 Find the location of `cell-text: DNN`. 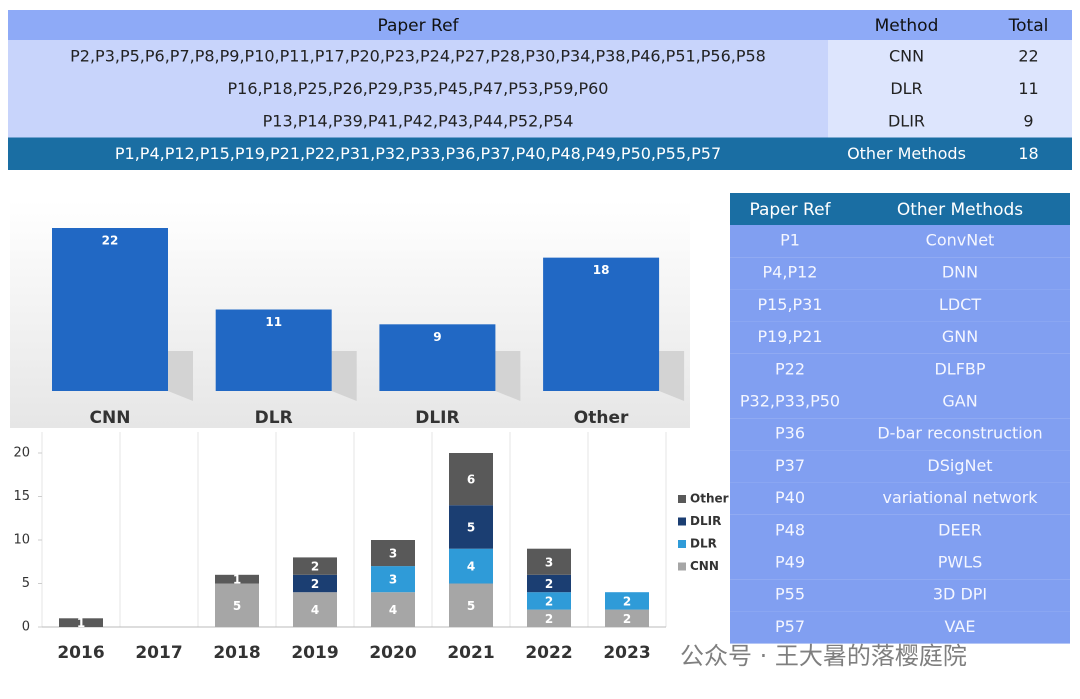

cell-text: DNN is located at coordinates (960, 272).